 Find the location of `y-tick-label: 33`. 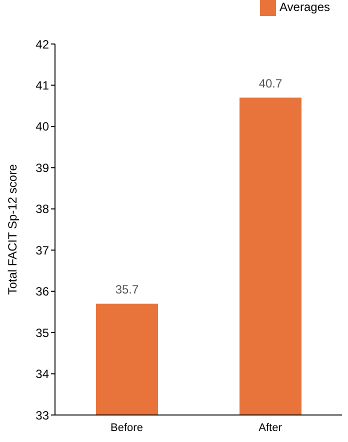

y-tick-label: 33 is located at coordinates (43, 415).